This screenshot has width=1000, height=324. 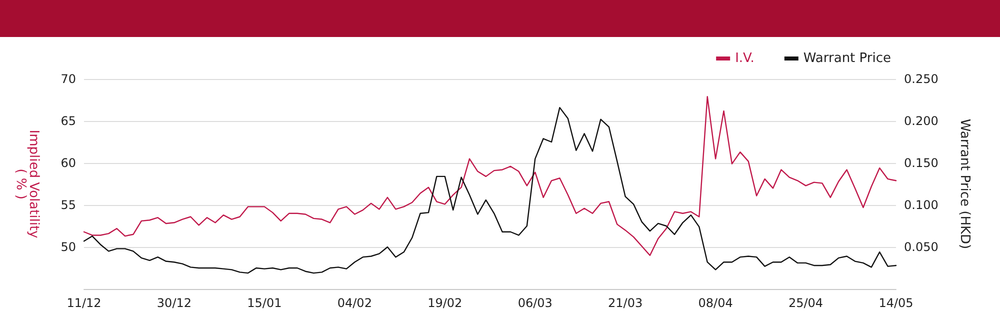 I want to click on x-tick-label: 04/02, so click(x=354, y=303).